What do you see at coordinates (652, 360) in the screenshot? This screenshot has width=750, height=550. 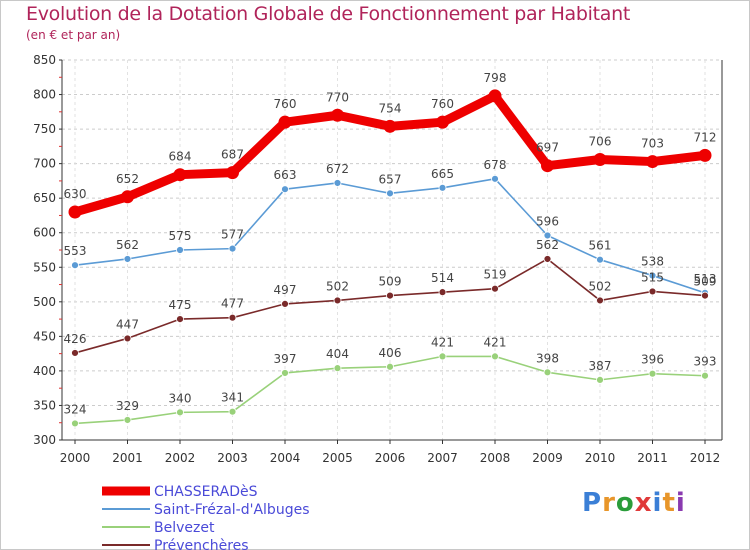 I see `data-label: 396` at bounding box center [652, 360].